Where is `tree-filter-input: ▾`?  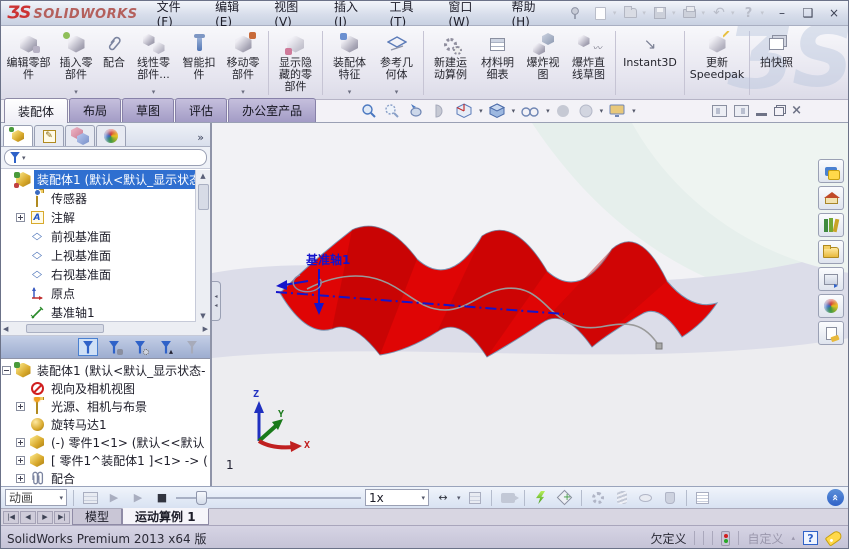 tree-filter-input: ▾ is located at coordinates (105, 157).